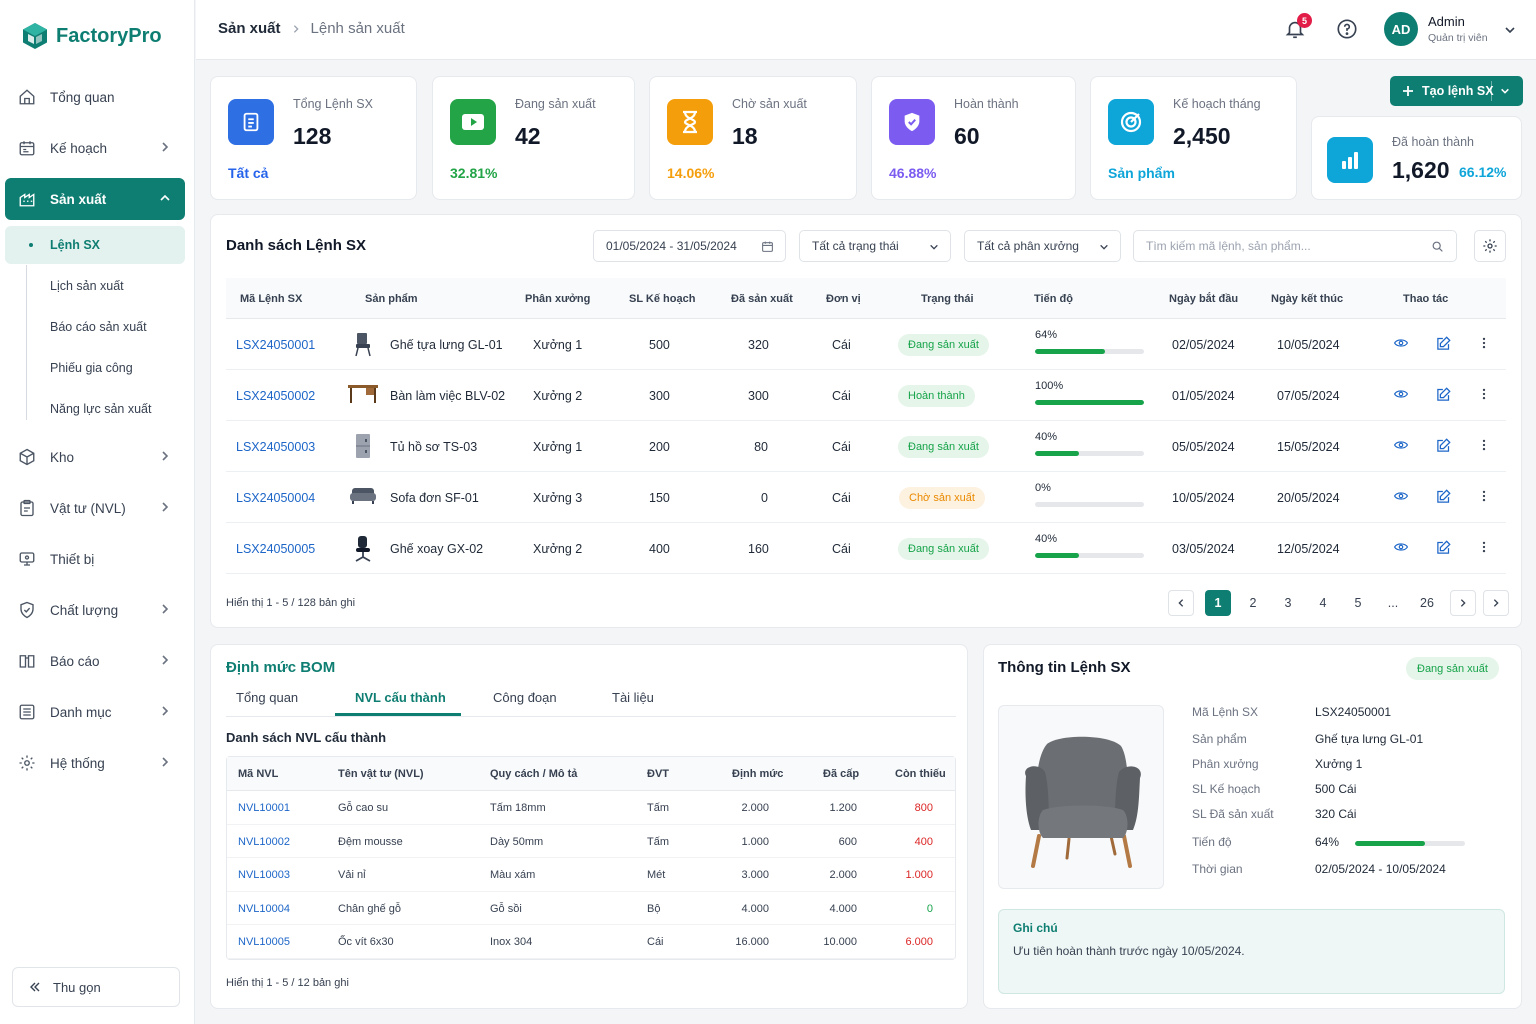 The height and width of the screenshot is (1024, 1536). I want to click on stat-card-total: Tổng Lệnh SX 128 Tất cả, so click(313, 138).